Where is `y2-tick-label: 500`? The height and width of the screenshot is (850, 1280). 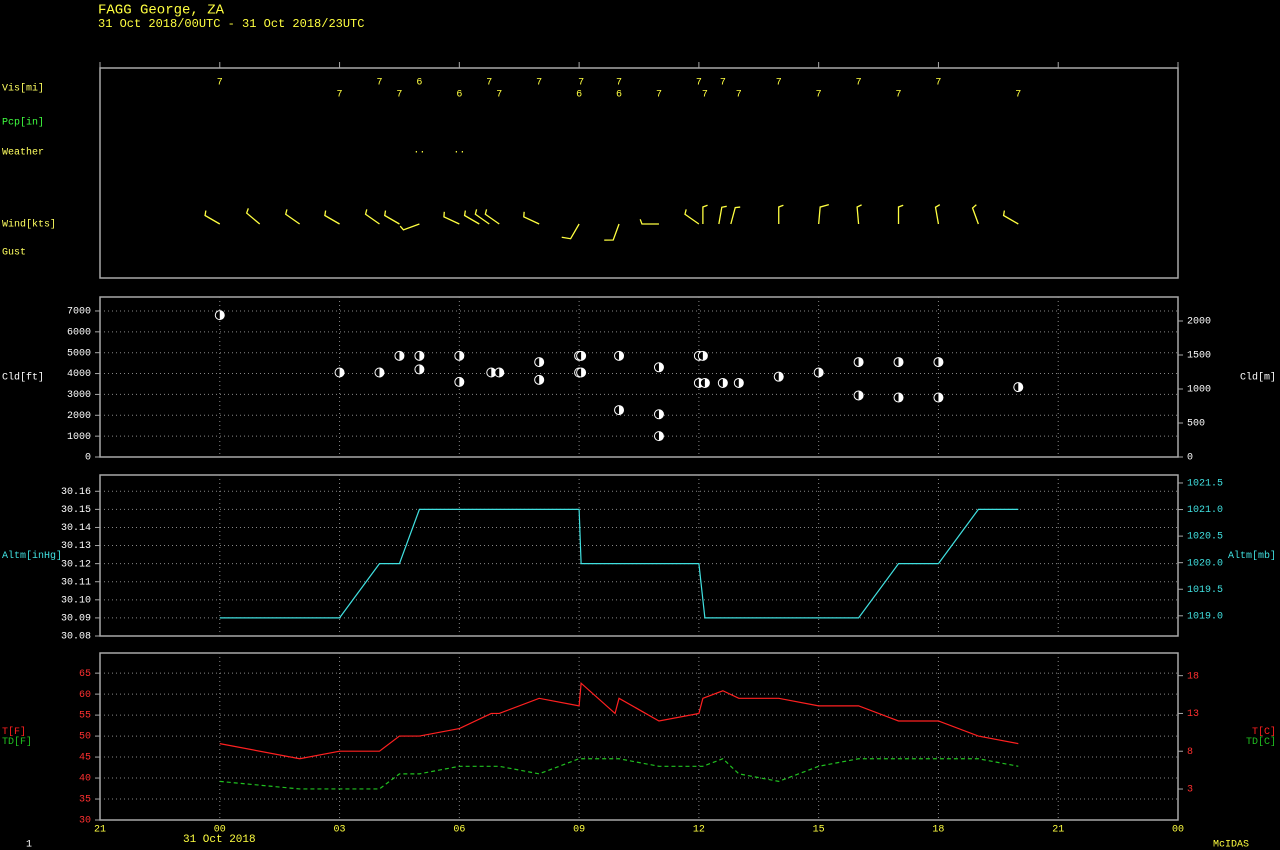
y2-tick-label: 500 is located at coordinates (1196, 424).